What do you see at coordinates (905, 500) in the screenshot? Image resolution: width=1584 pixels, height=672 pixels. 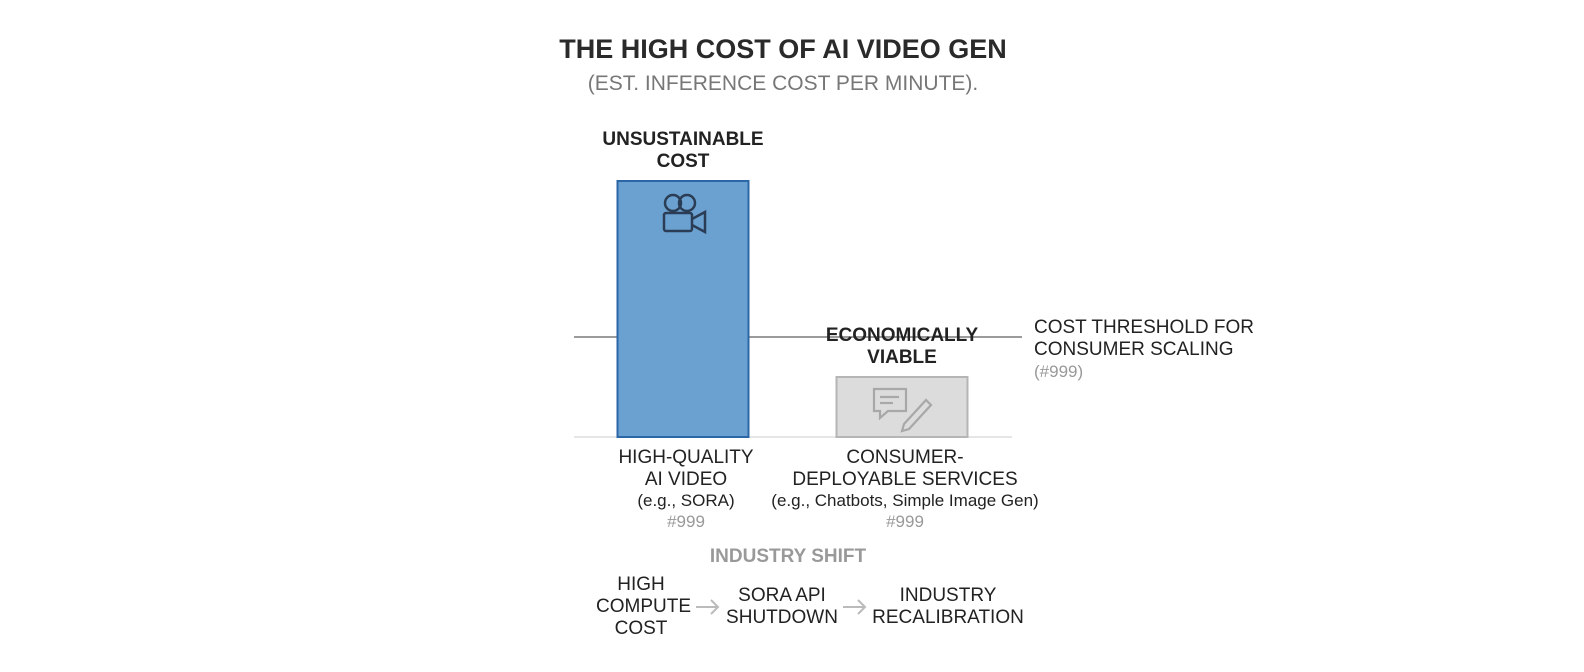 I see `category-example: (e.g., Chatbots, Simple Image Gen)` at bounding box center [905, 500].